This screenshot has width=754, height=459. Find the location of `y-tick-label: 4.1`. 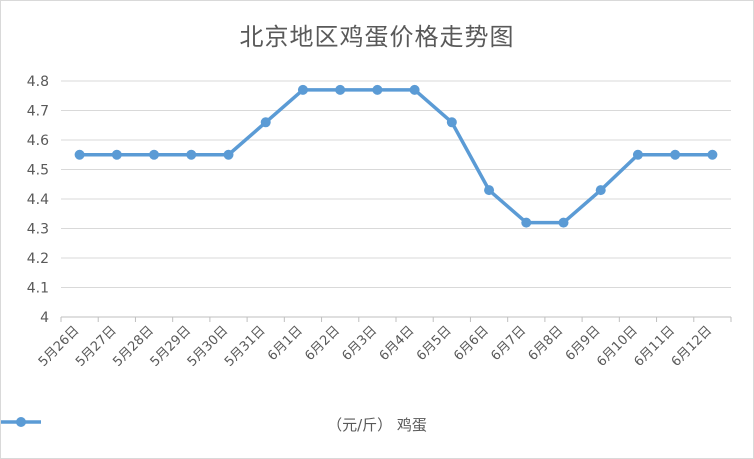

y-tick-label: 4.1 is located at coordinates (38, 289).